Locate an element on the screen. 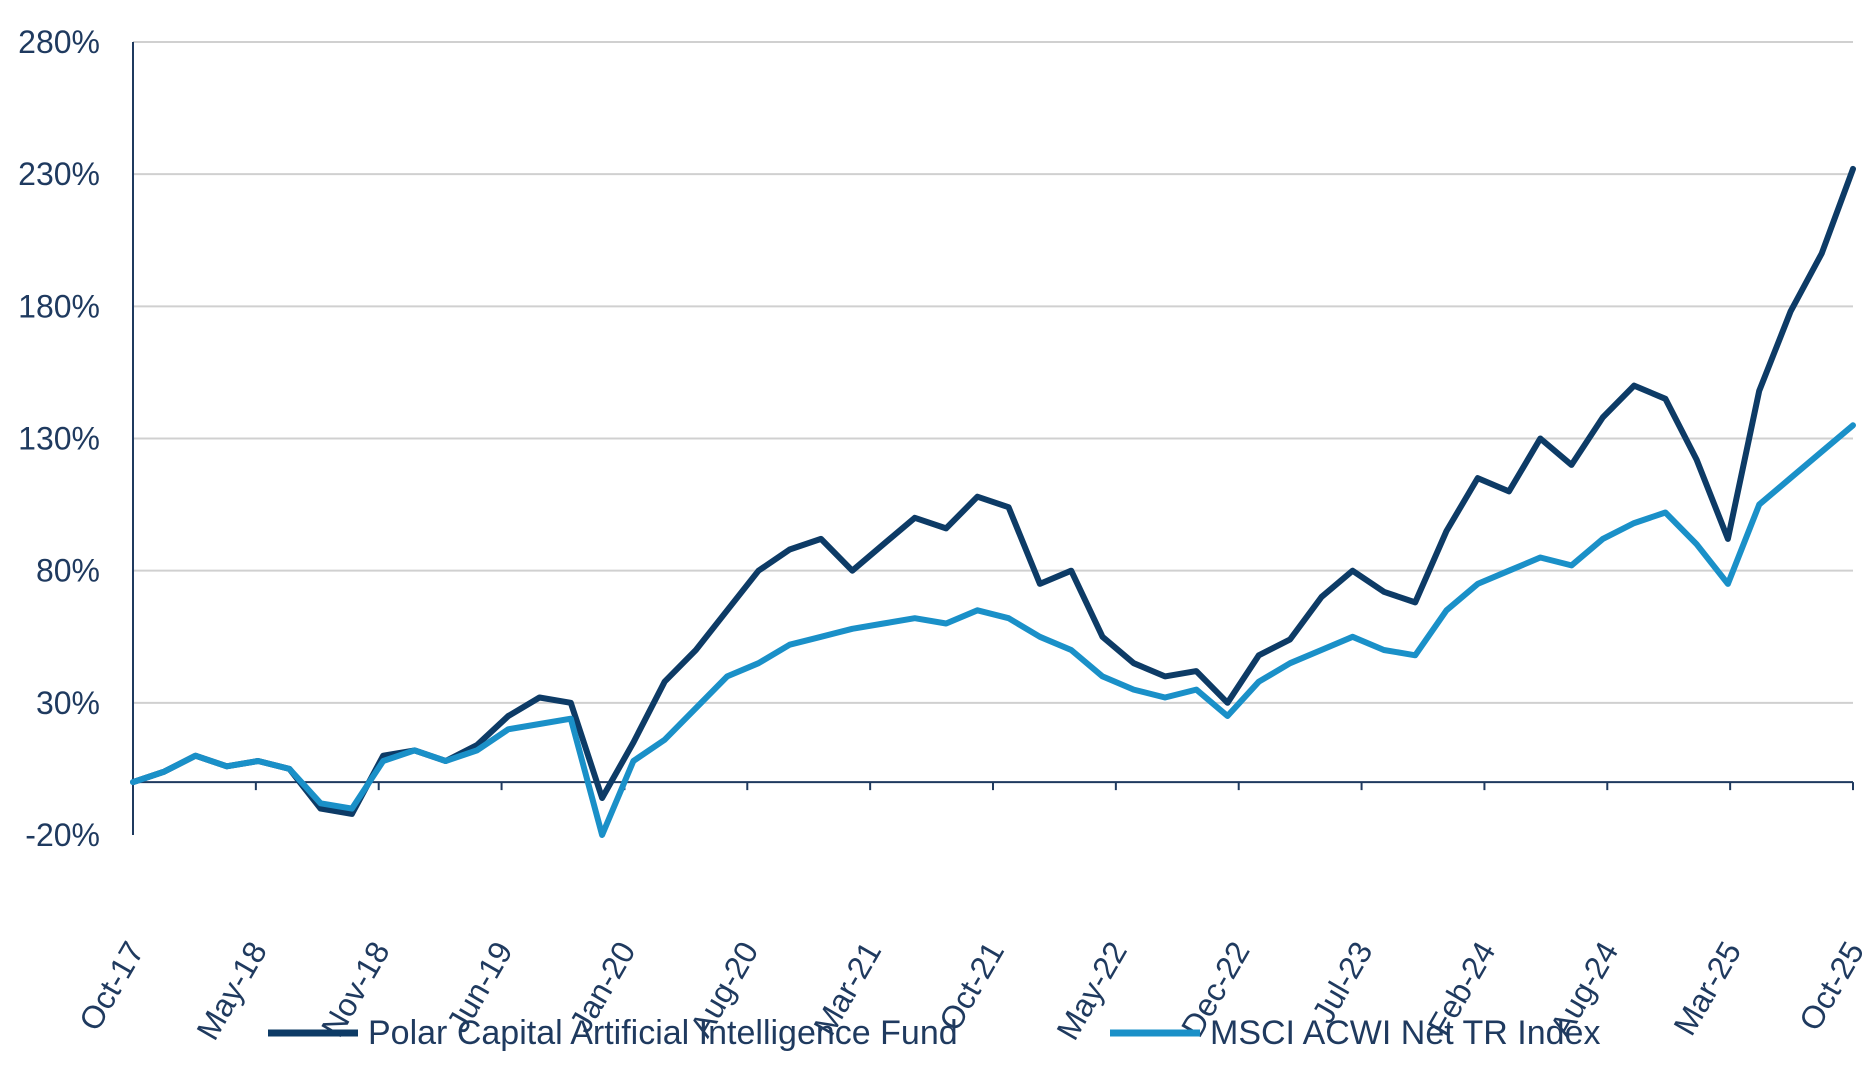 The image size is (1871, 1091). y-tick-label: 280% is located at coordinates (59, 42).